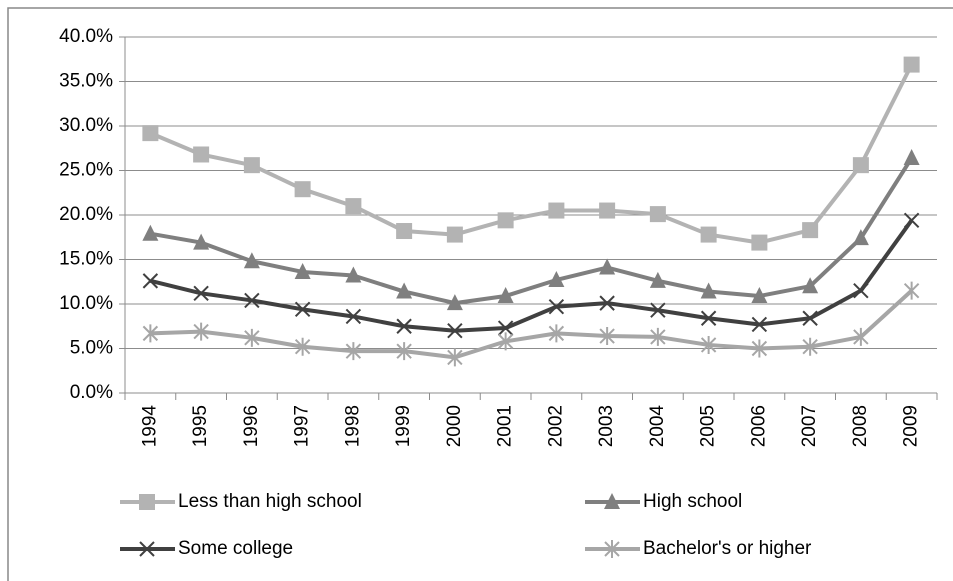 The height and width of the screenshot is (581, 953). Describe the element at coordinates (505, 426) in the screenshot. I see `x-tick-label: 2001` at that location.